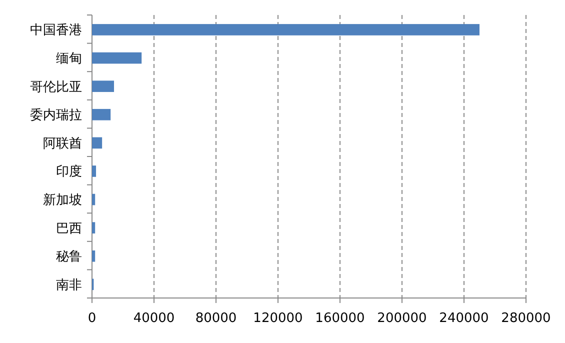  Describe the element at coordinates (464, 318) in the screenshot. I see `x-tick-label: 240000` at that location.